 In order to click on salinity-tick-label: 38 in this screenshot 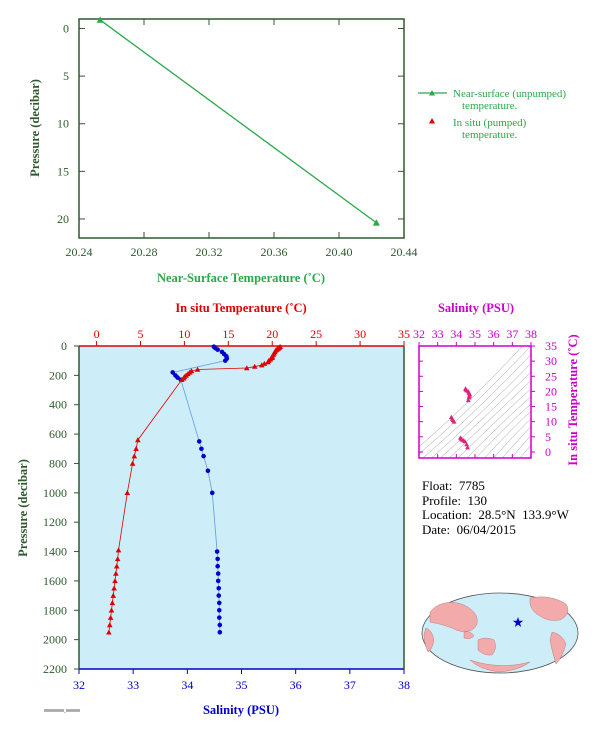, I will do `click(404, 685)`.